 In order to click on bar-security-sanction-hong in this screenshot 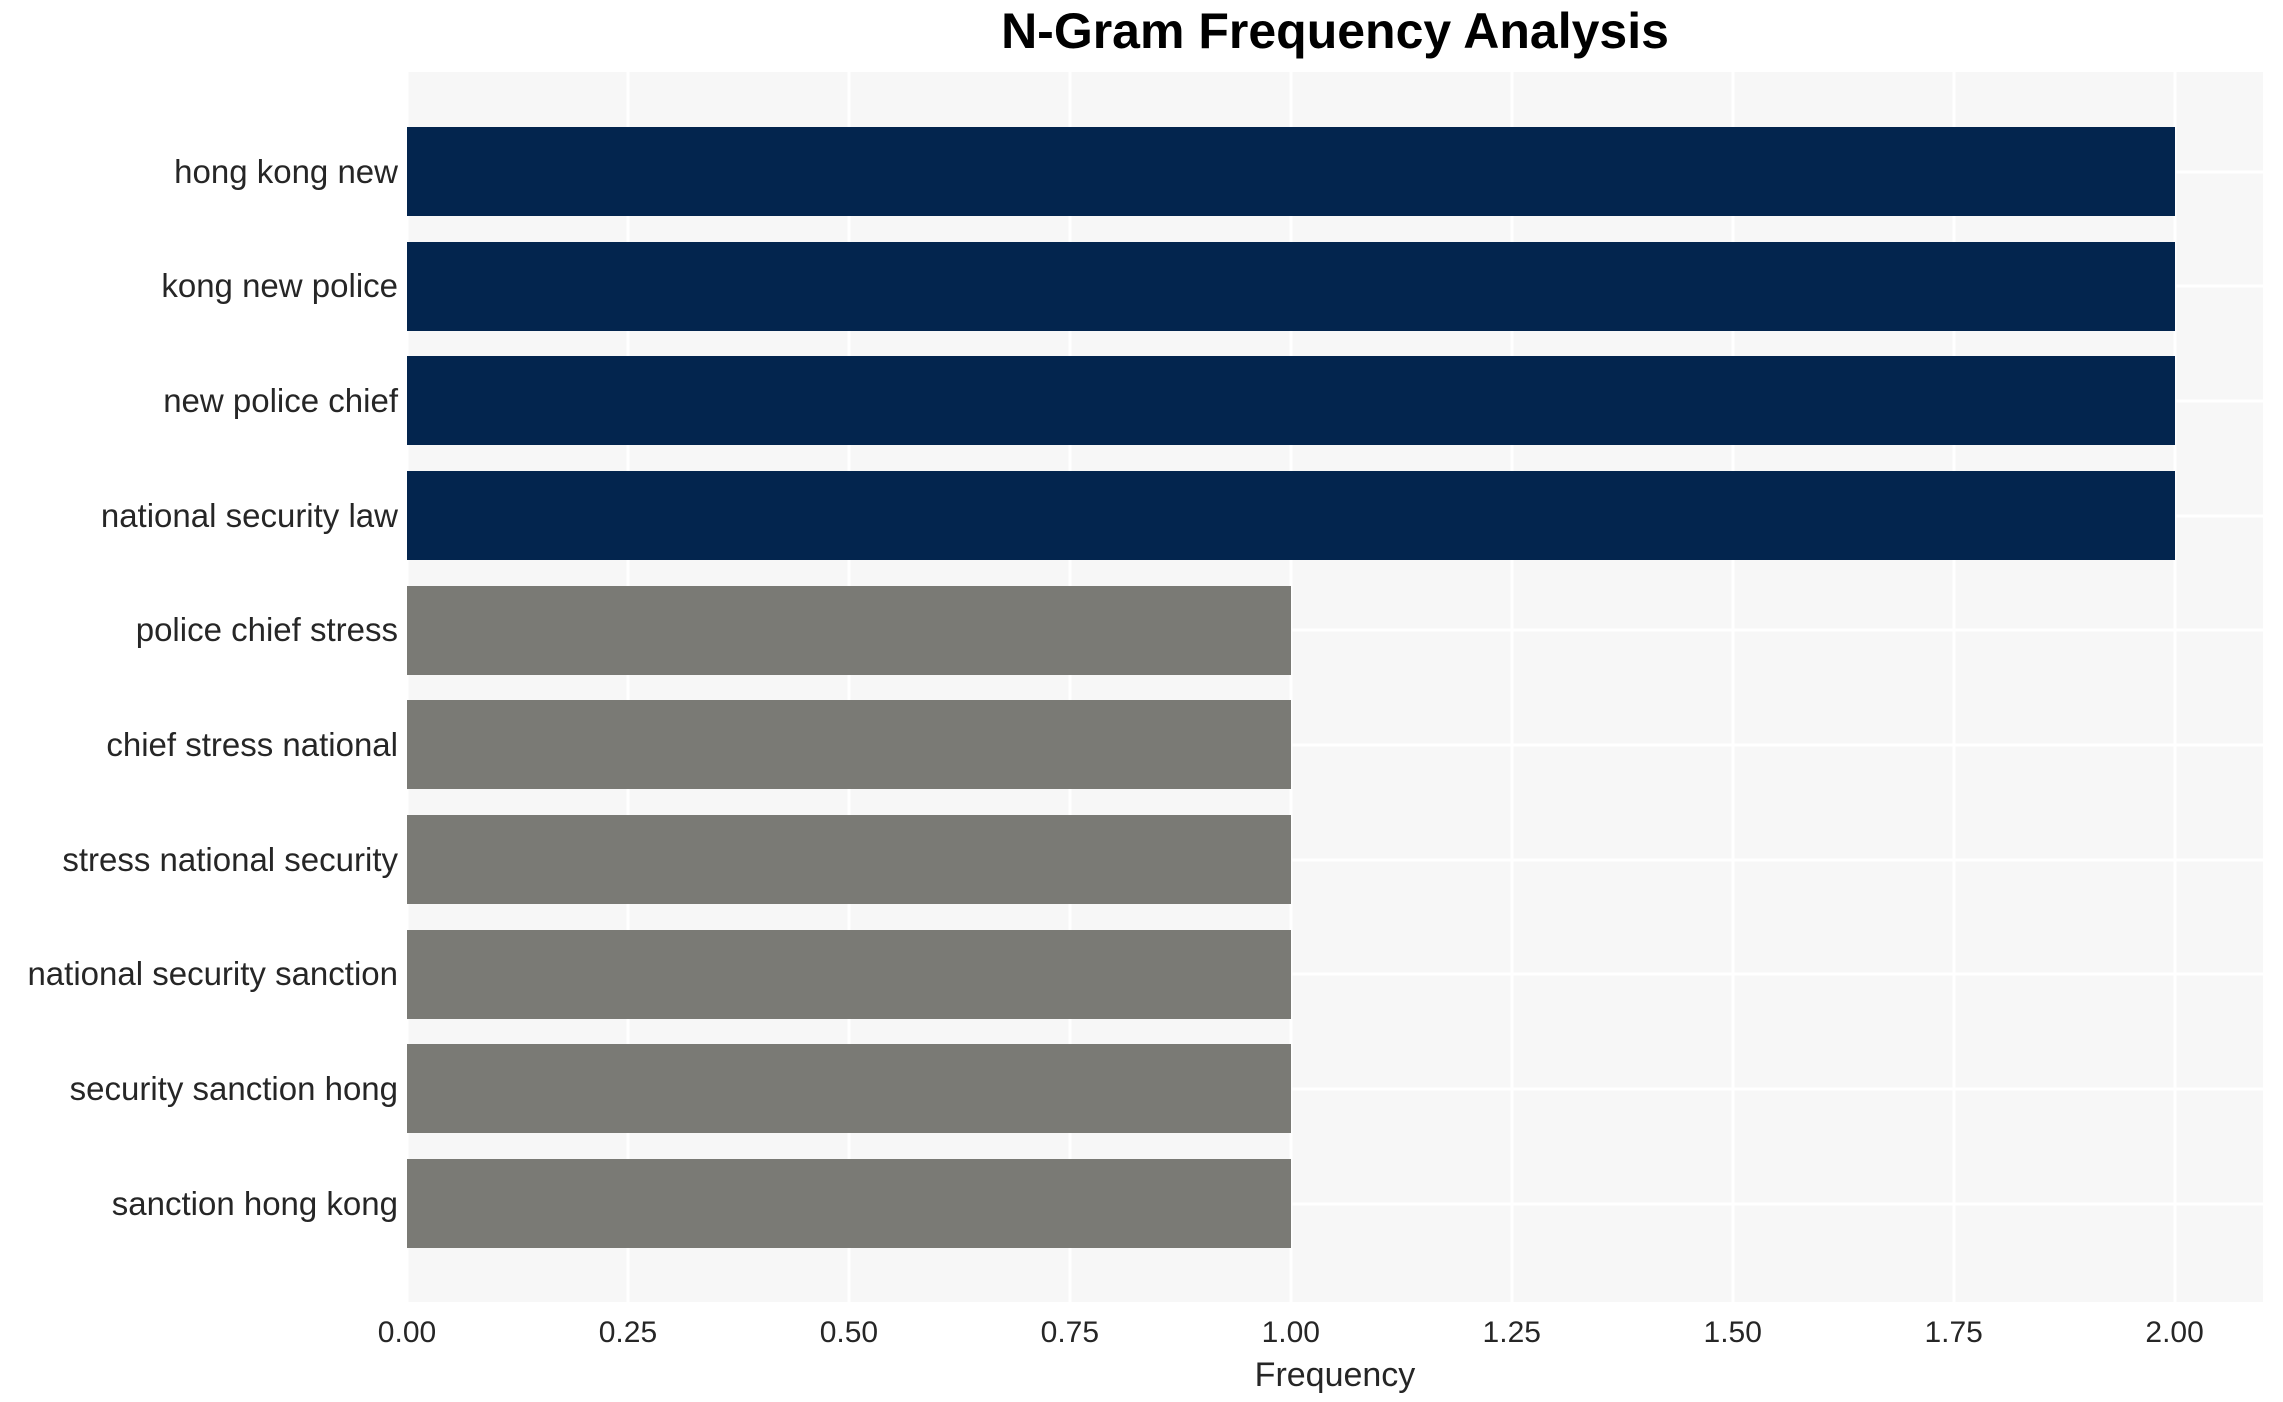, I will do `click(849, 1089)`.